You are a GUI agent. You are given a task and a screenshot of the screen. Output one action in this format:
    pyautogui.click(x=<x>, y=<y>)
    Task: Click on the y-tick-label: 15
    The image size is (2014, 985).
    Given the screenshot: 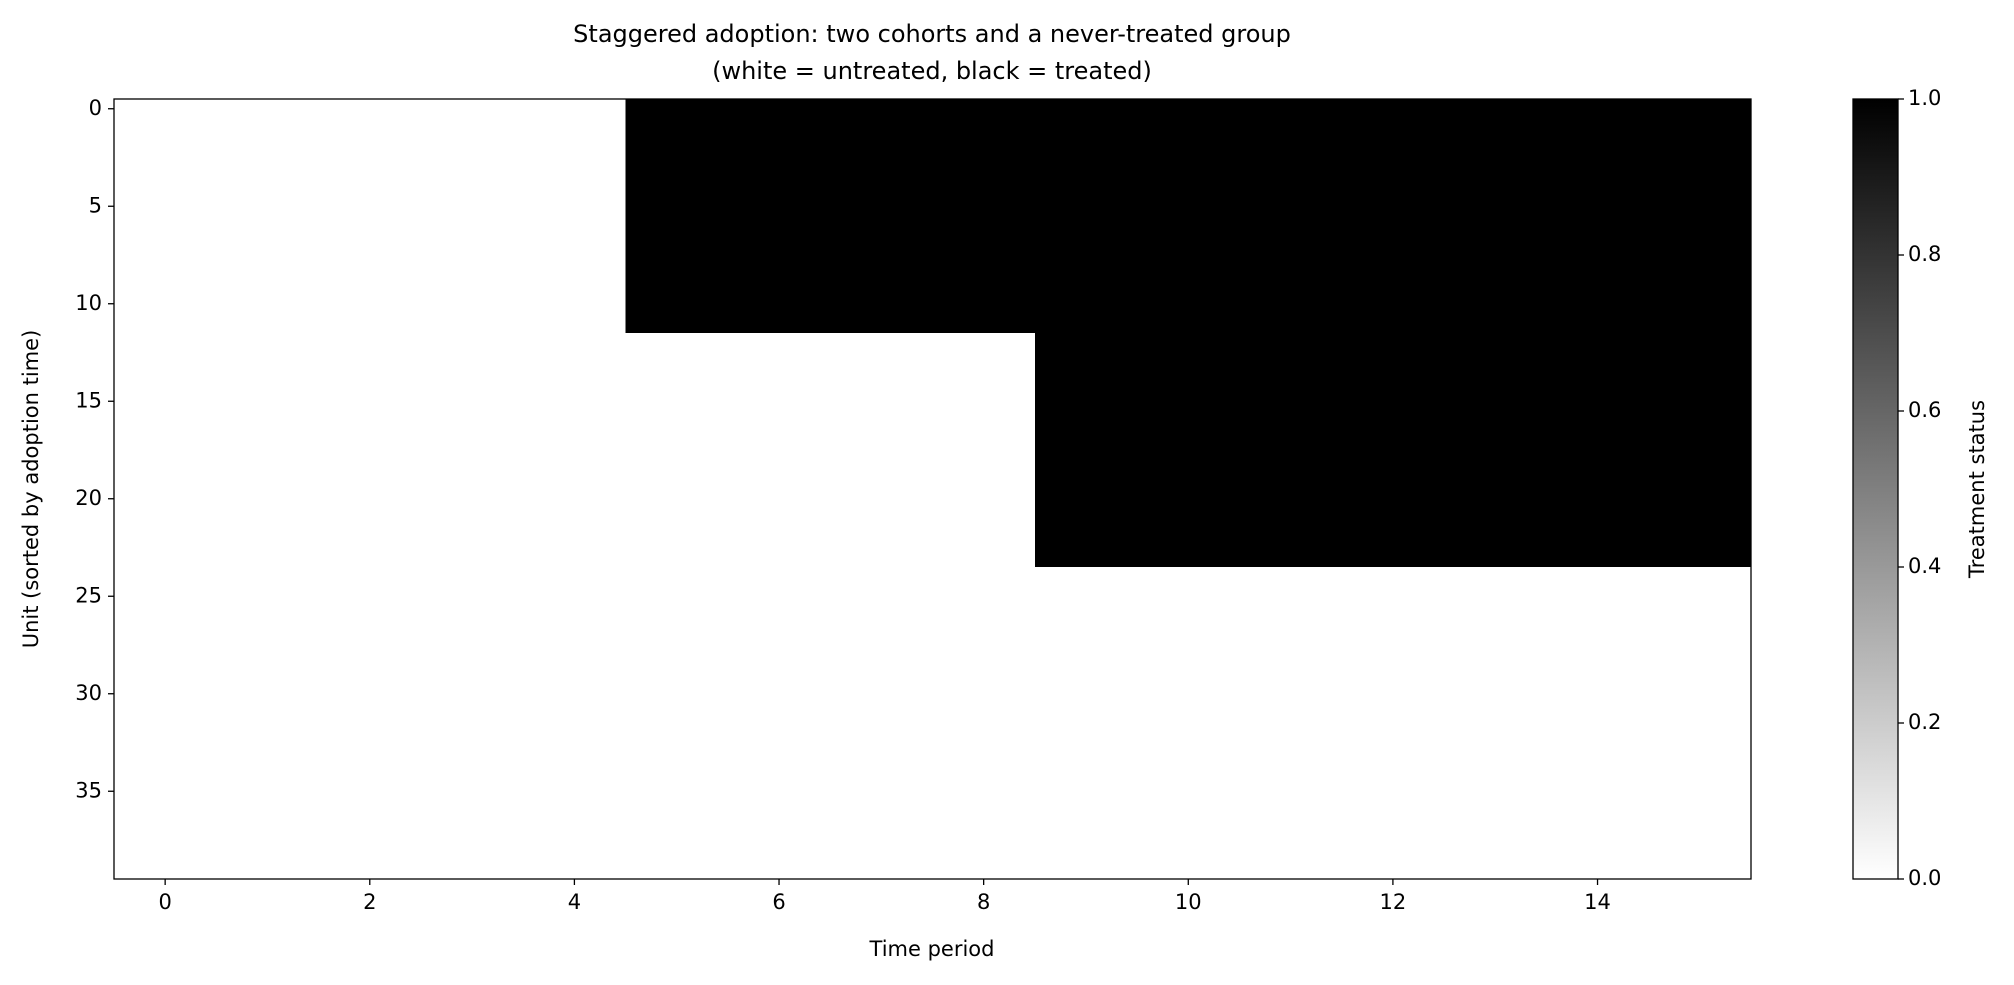 What is the action you would take?
    pyautogui.click(x=88, y=400)
    